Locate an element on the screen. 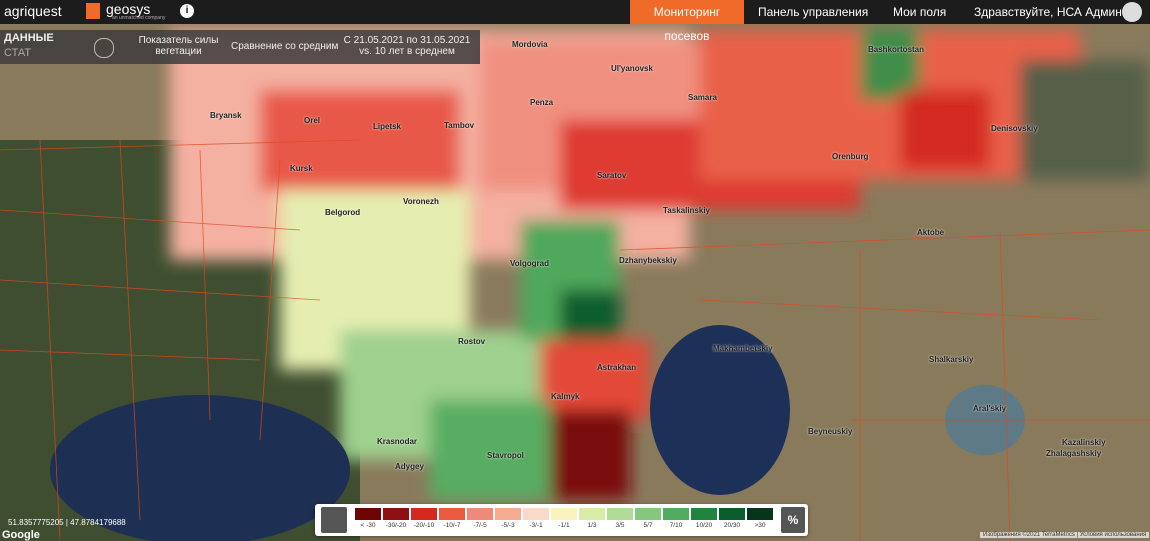 This screenshot has width=1150, height=541. legend-label: 7/10 is located at coordinates (676, 525).